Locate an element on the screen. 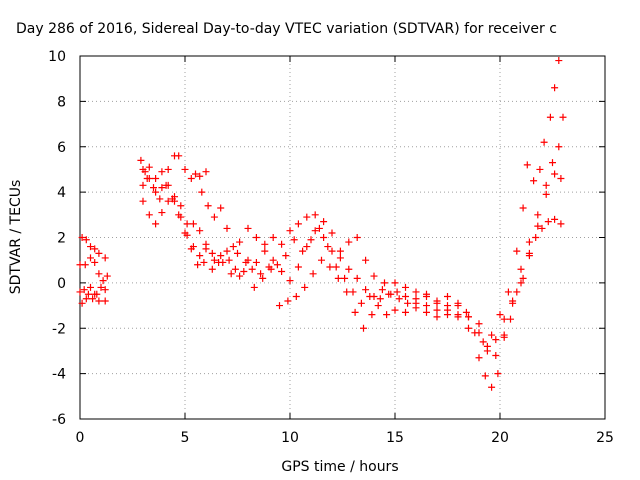 This screenshot has height=480, width=640. x-tick-label: 10 is located at coordinates (290, 438).